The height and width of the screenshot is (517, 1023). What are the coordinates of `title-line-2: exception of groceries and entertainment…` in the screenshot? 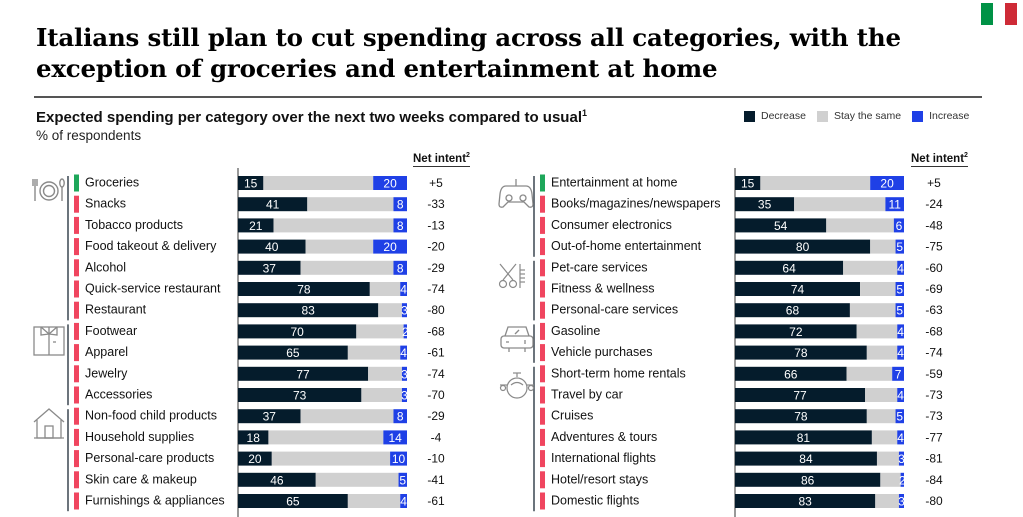 It's located at (377, 68).